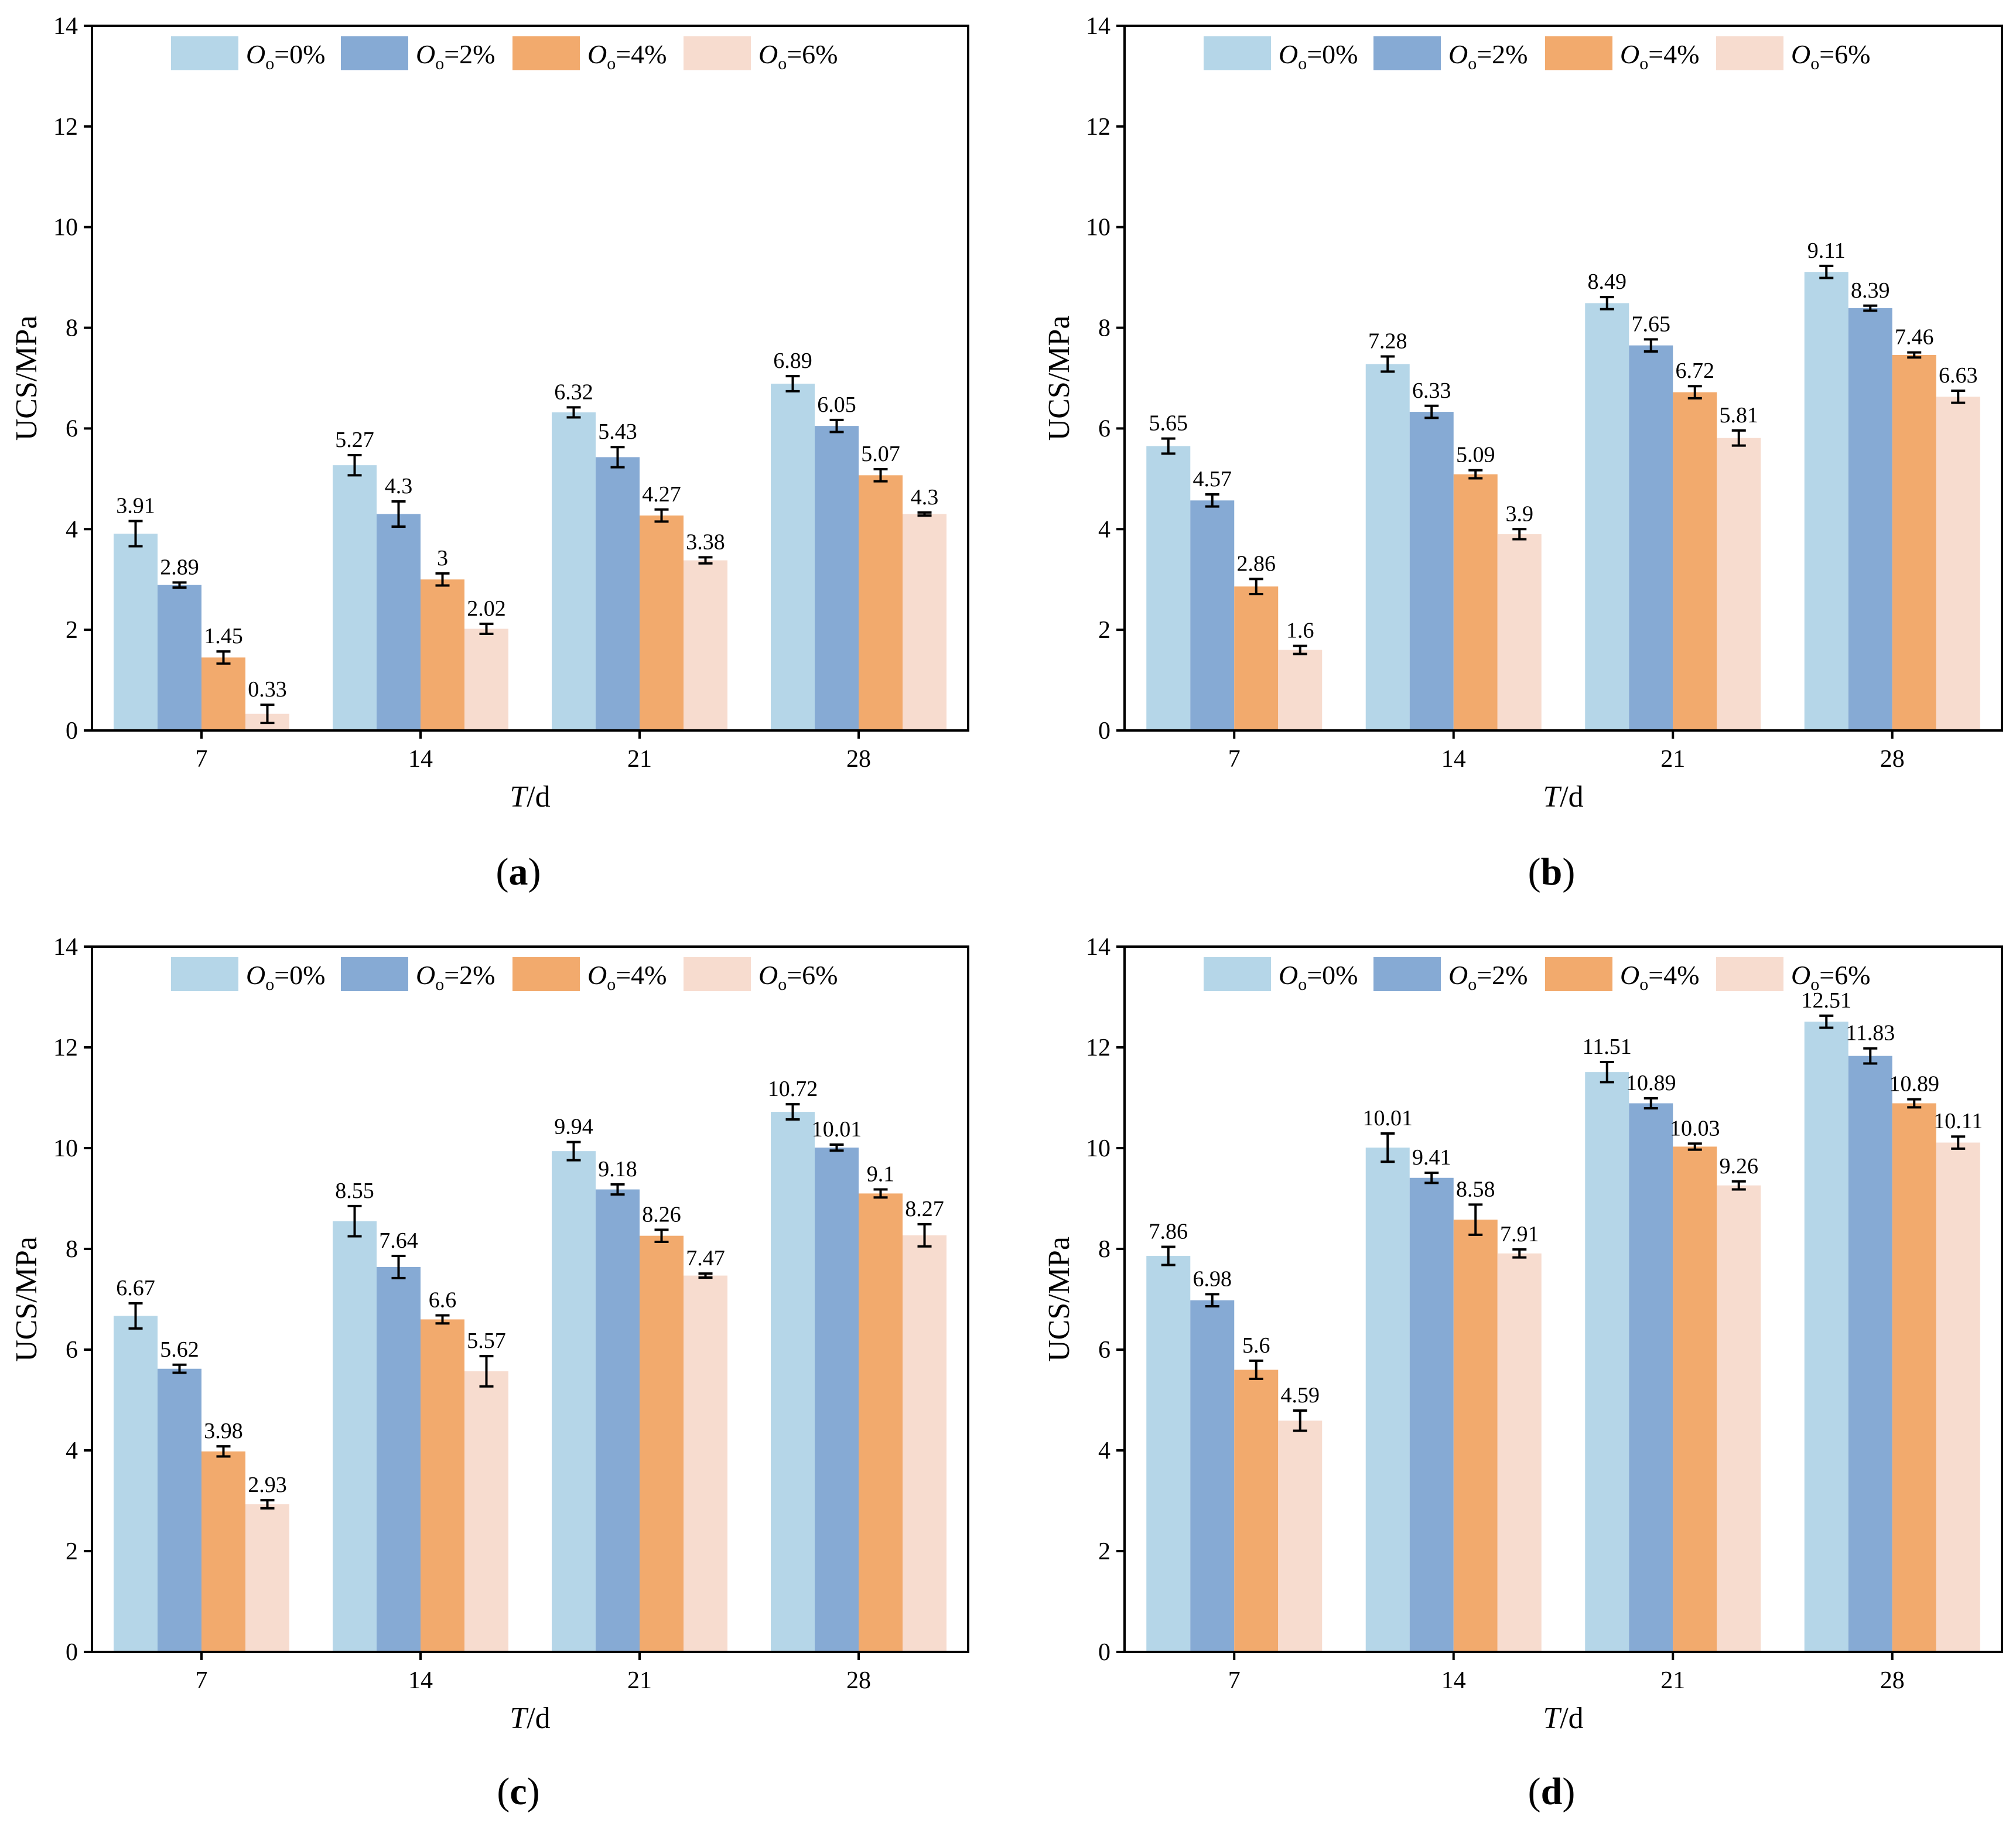 This screenshot has width=2016, height=1837. What do you see at coordinates (1387, 342) in the screenshot?
I see `data-label: 7.28` at bounding box center [1387, 342].